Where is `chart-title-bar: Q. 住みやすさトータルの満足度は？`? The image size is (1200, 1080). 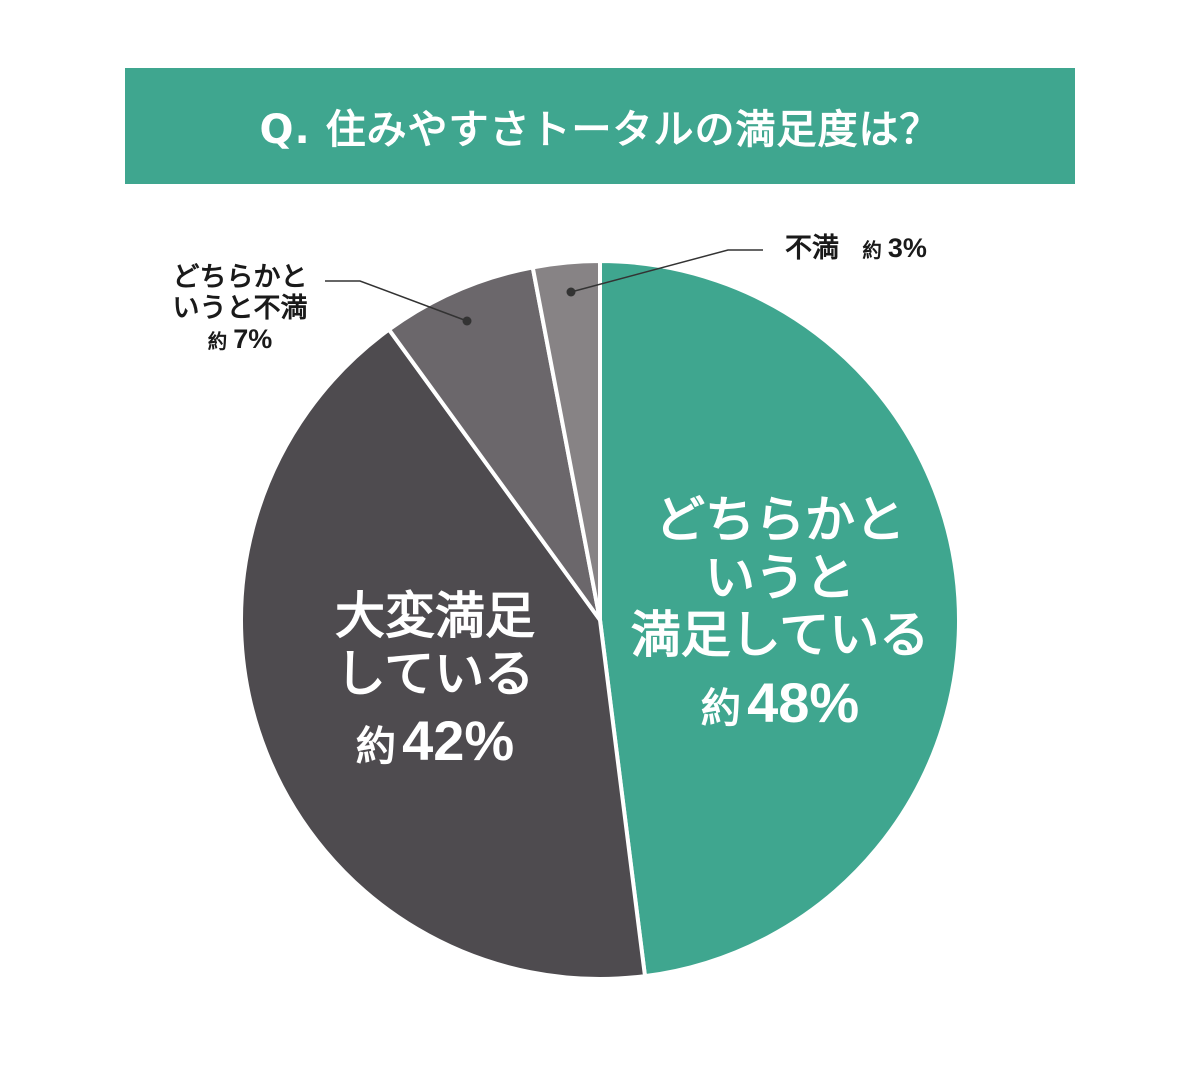
chart-title-bar: Q. 住みやすさトータルの満足度は？ is located at coordinates (600, 126).